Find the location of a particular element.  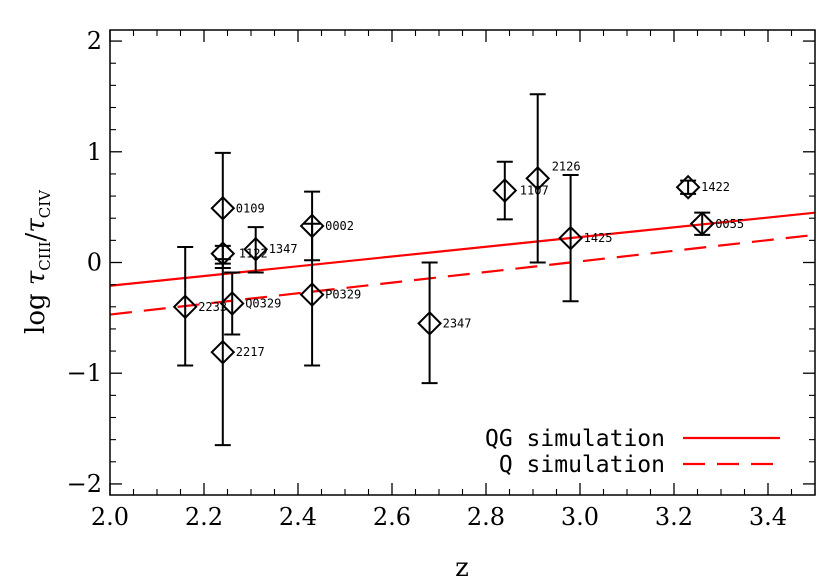

point-label: 2217 is located at coordinates (250, 352).